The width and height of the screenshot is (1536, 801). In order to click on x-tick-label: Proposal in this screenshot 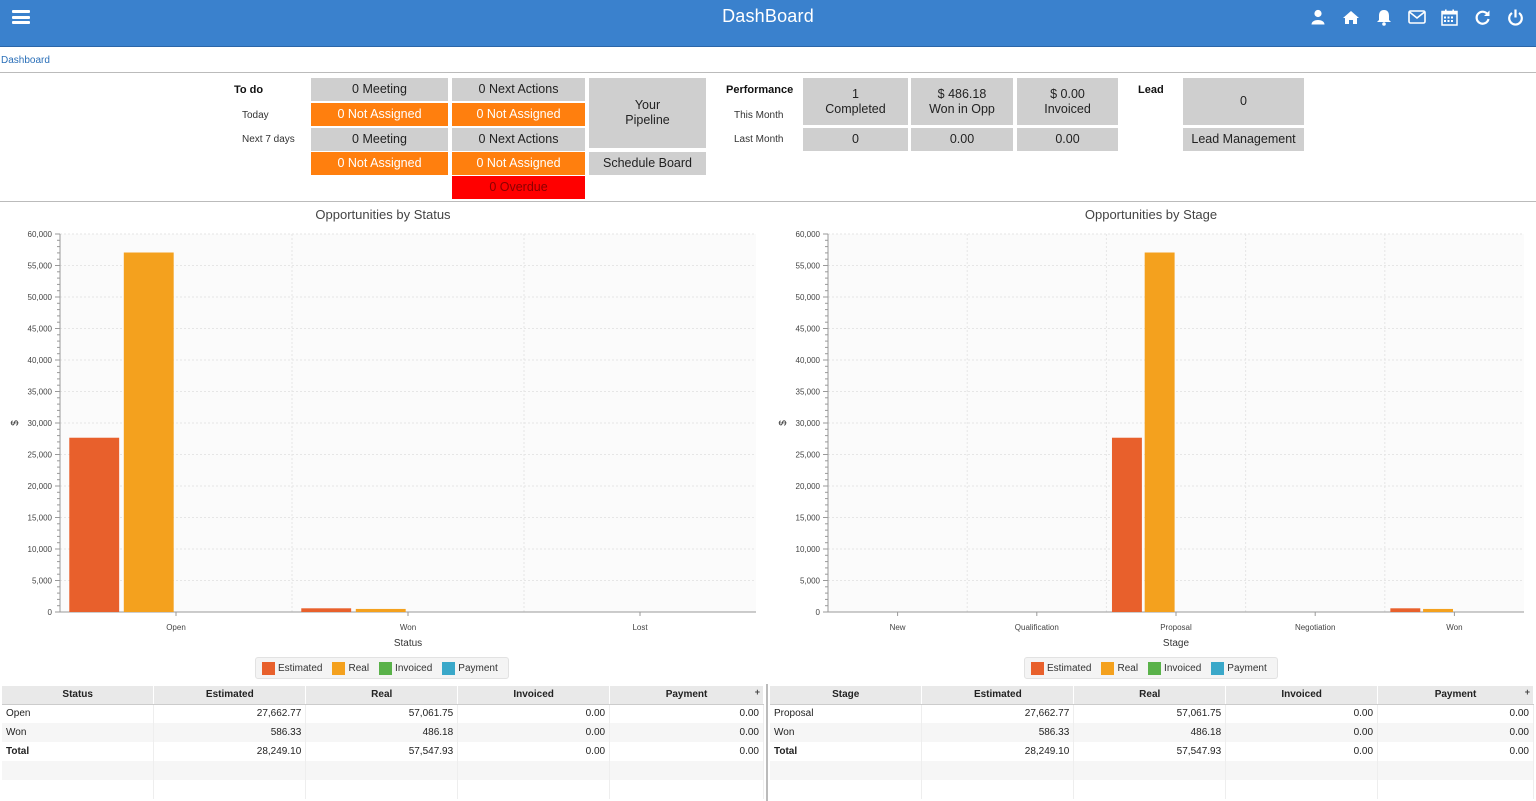, I will do `click(1176, 627)`.